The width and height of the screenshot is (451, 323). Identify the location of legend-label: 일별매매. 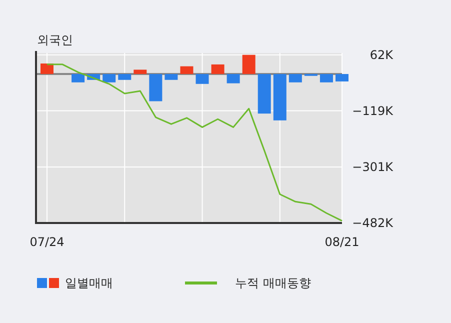
(89, 283).